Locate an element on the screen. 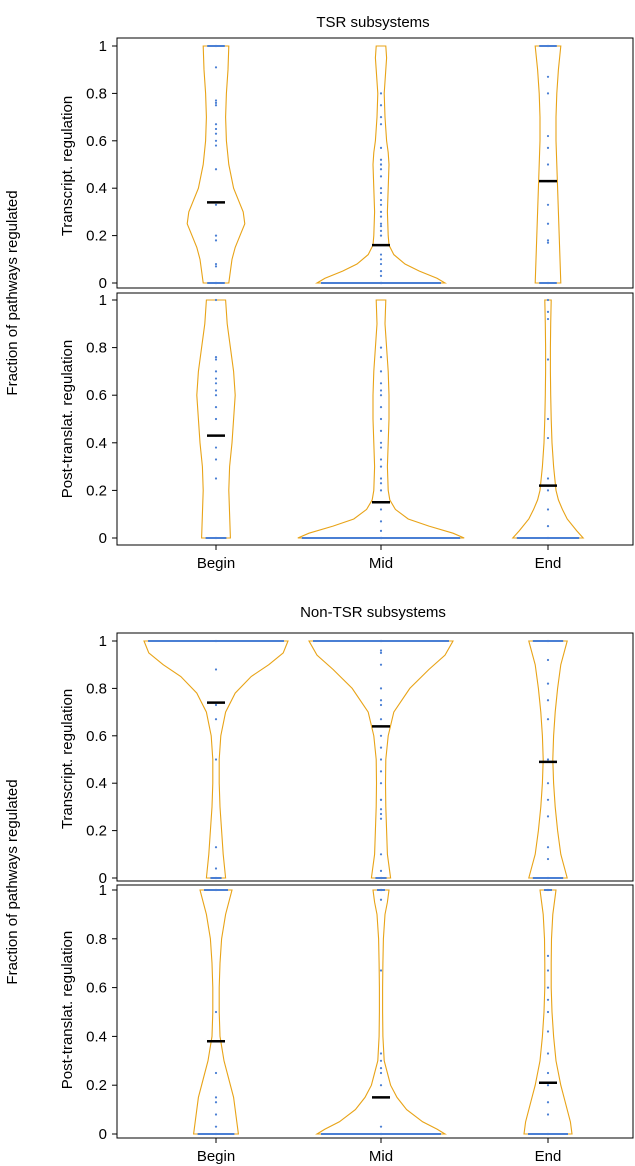 The height and width of the screenshot is (1166, 635). y-axis-label: Fraction of pathways regulated is located at coordinates (12, 292).